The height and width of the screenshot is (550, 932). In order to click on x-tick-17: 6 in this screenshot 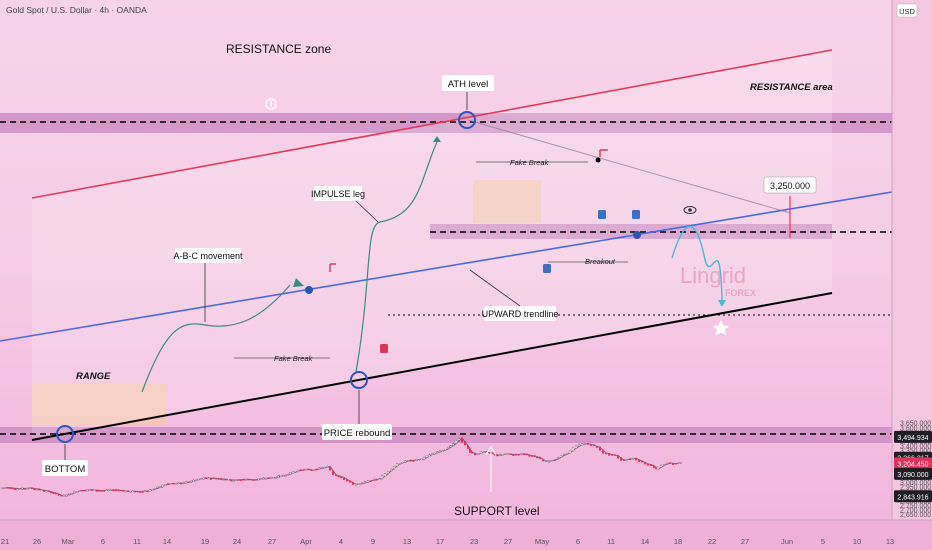, I will do `click(578, 541)`.